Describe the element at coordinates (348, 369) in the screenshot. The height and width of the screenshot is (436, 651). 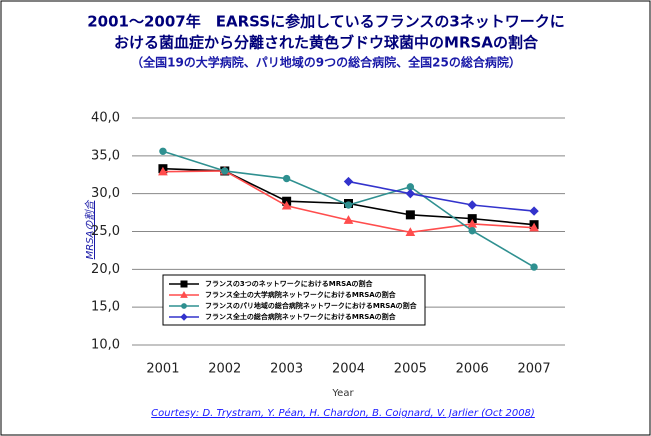
I see `x-tick-label: 2004` at that location.